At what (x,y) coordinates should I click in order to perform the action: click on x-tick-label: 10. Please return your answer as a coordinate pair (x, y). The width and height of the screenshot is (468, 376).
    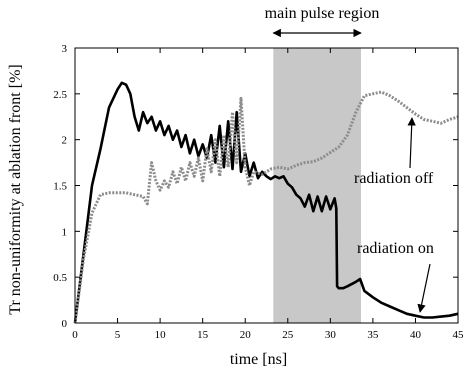
    Looking at the image, I should click on (161, 335).